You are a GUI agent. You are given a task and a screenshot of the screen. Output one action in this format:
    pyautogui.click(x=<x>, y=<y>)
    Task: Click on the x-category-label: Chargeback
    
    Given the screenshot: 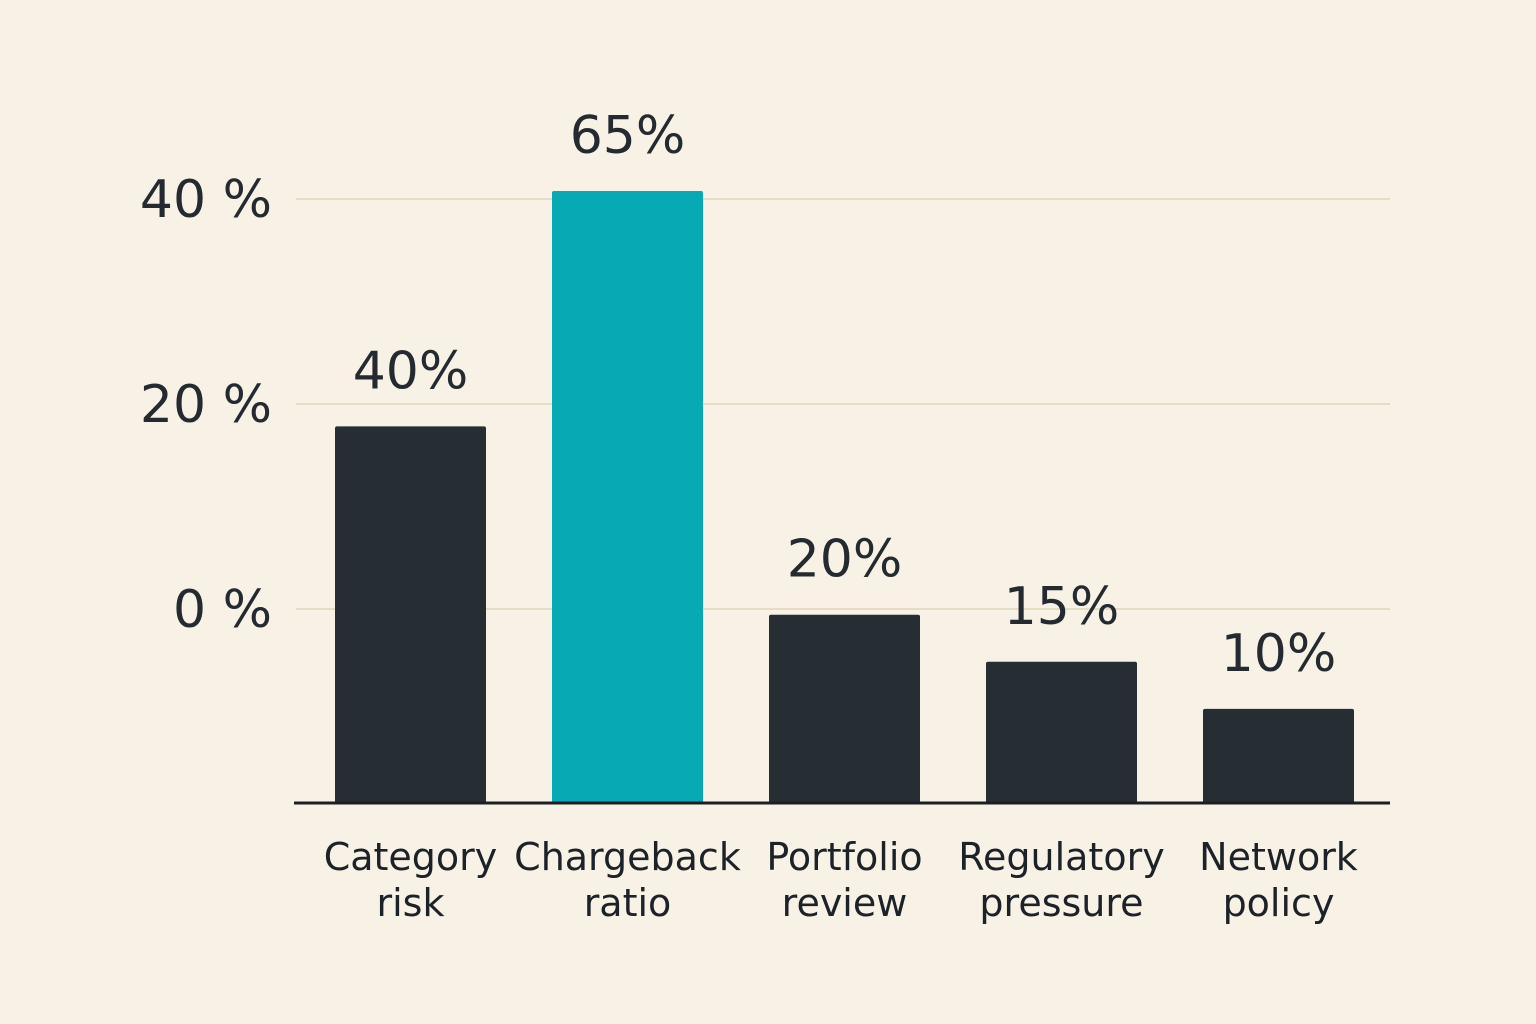 What is the action you would take?
    pyautogui.click(x=627, y=857)
    